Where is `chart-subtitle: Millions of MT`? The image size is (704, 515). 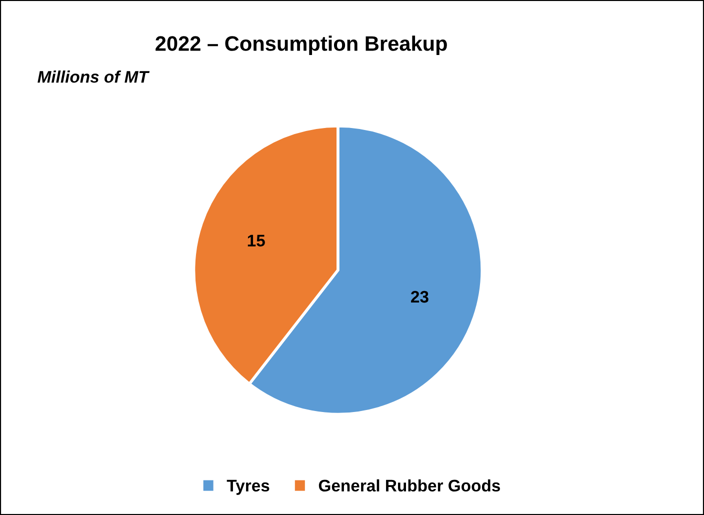 chart-subtitle: Millions of MT is located at coordinates (94, 76).